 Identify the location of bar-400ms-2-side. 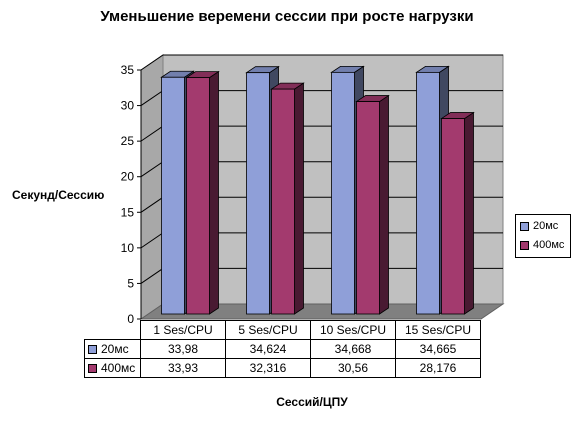
(299, 198).